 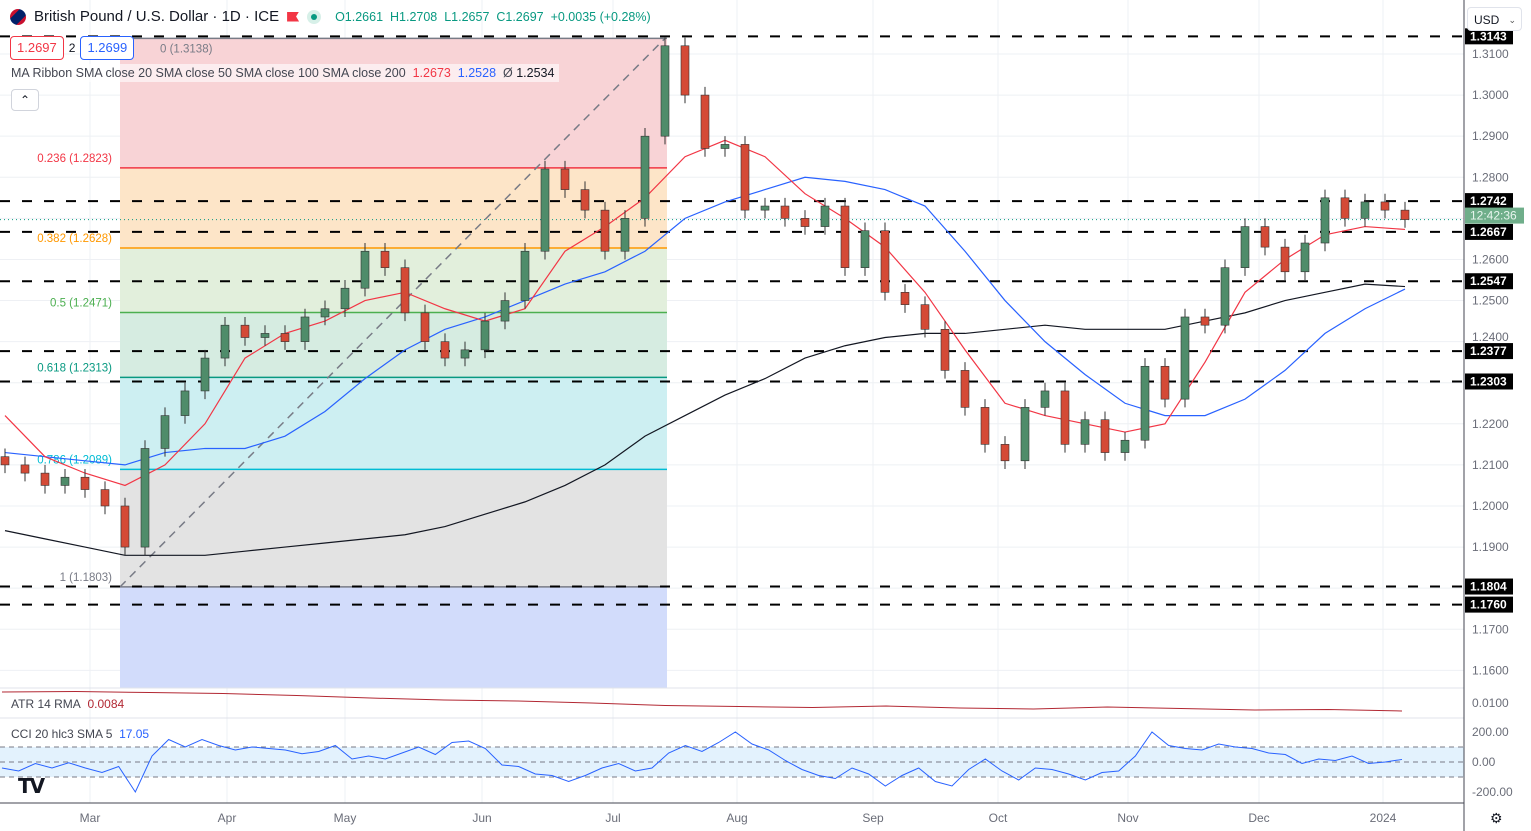 I want to click on tradingview-logo: TV, so click(x=31, y=786).